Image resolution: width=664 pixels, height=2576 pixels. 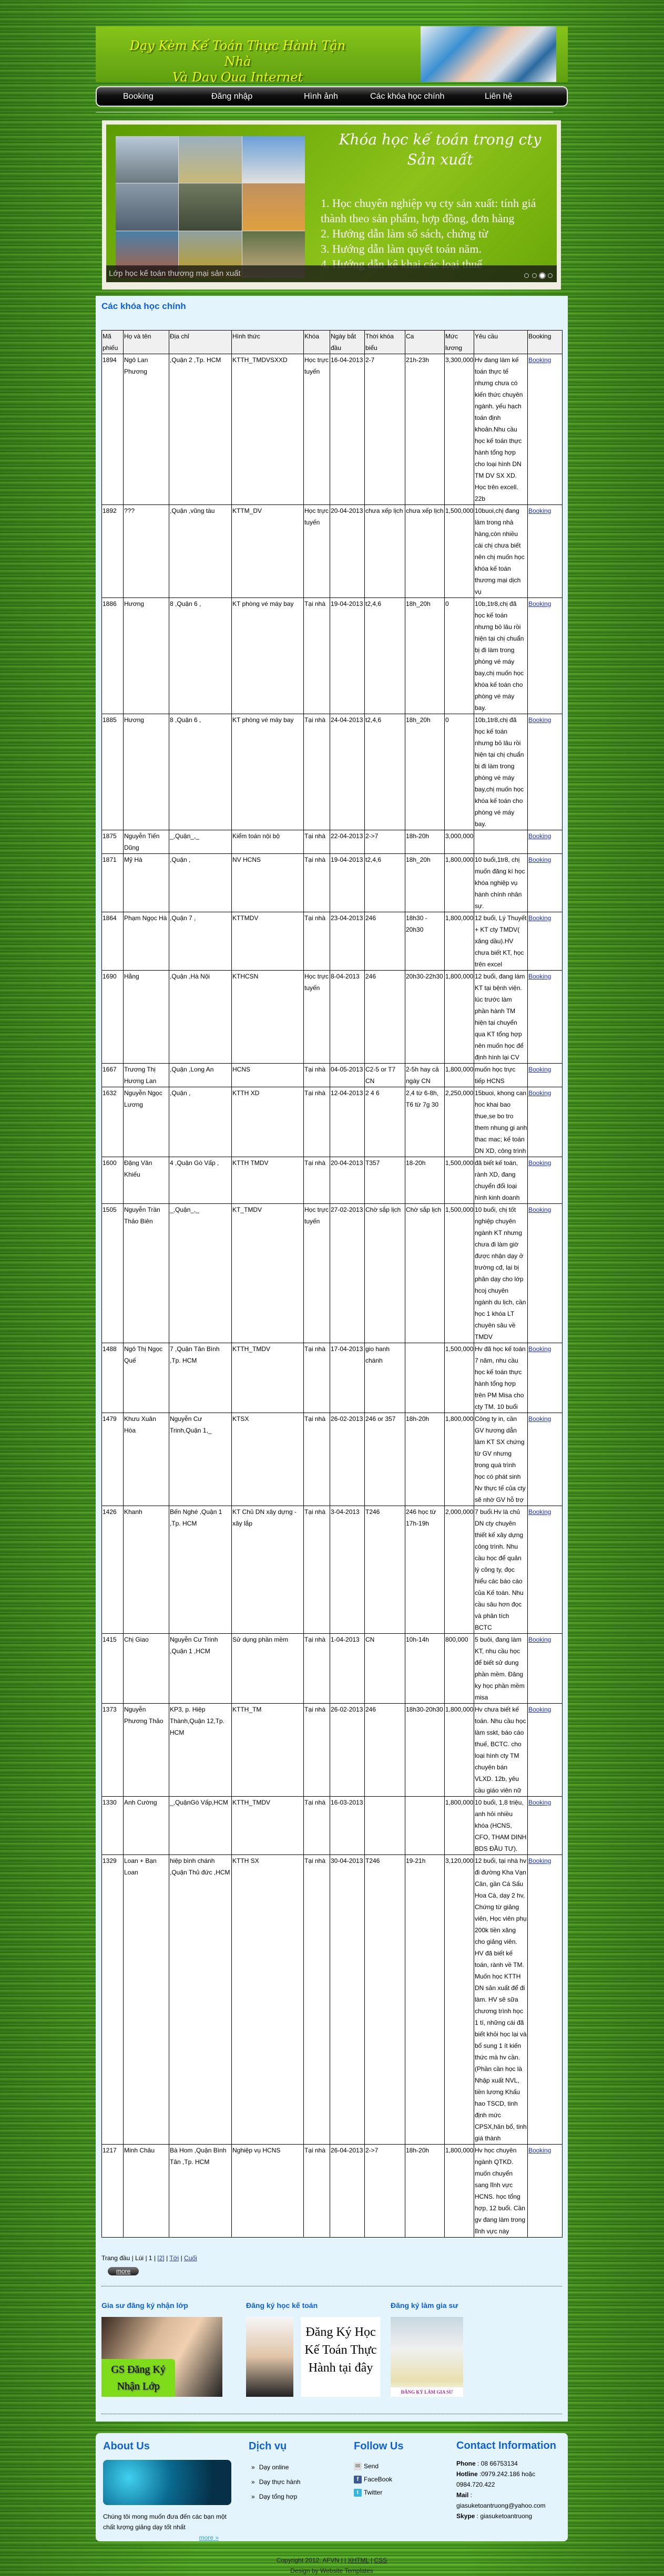 What do you see at coordinates (384, 2191) in the screenshot?
I see `table-cell: 2->7` at bounding box center [384, 2191].